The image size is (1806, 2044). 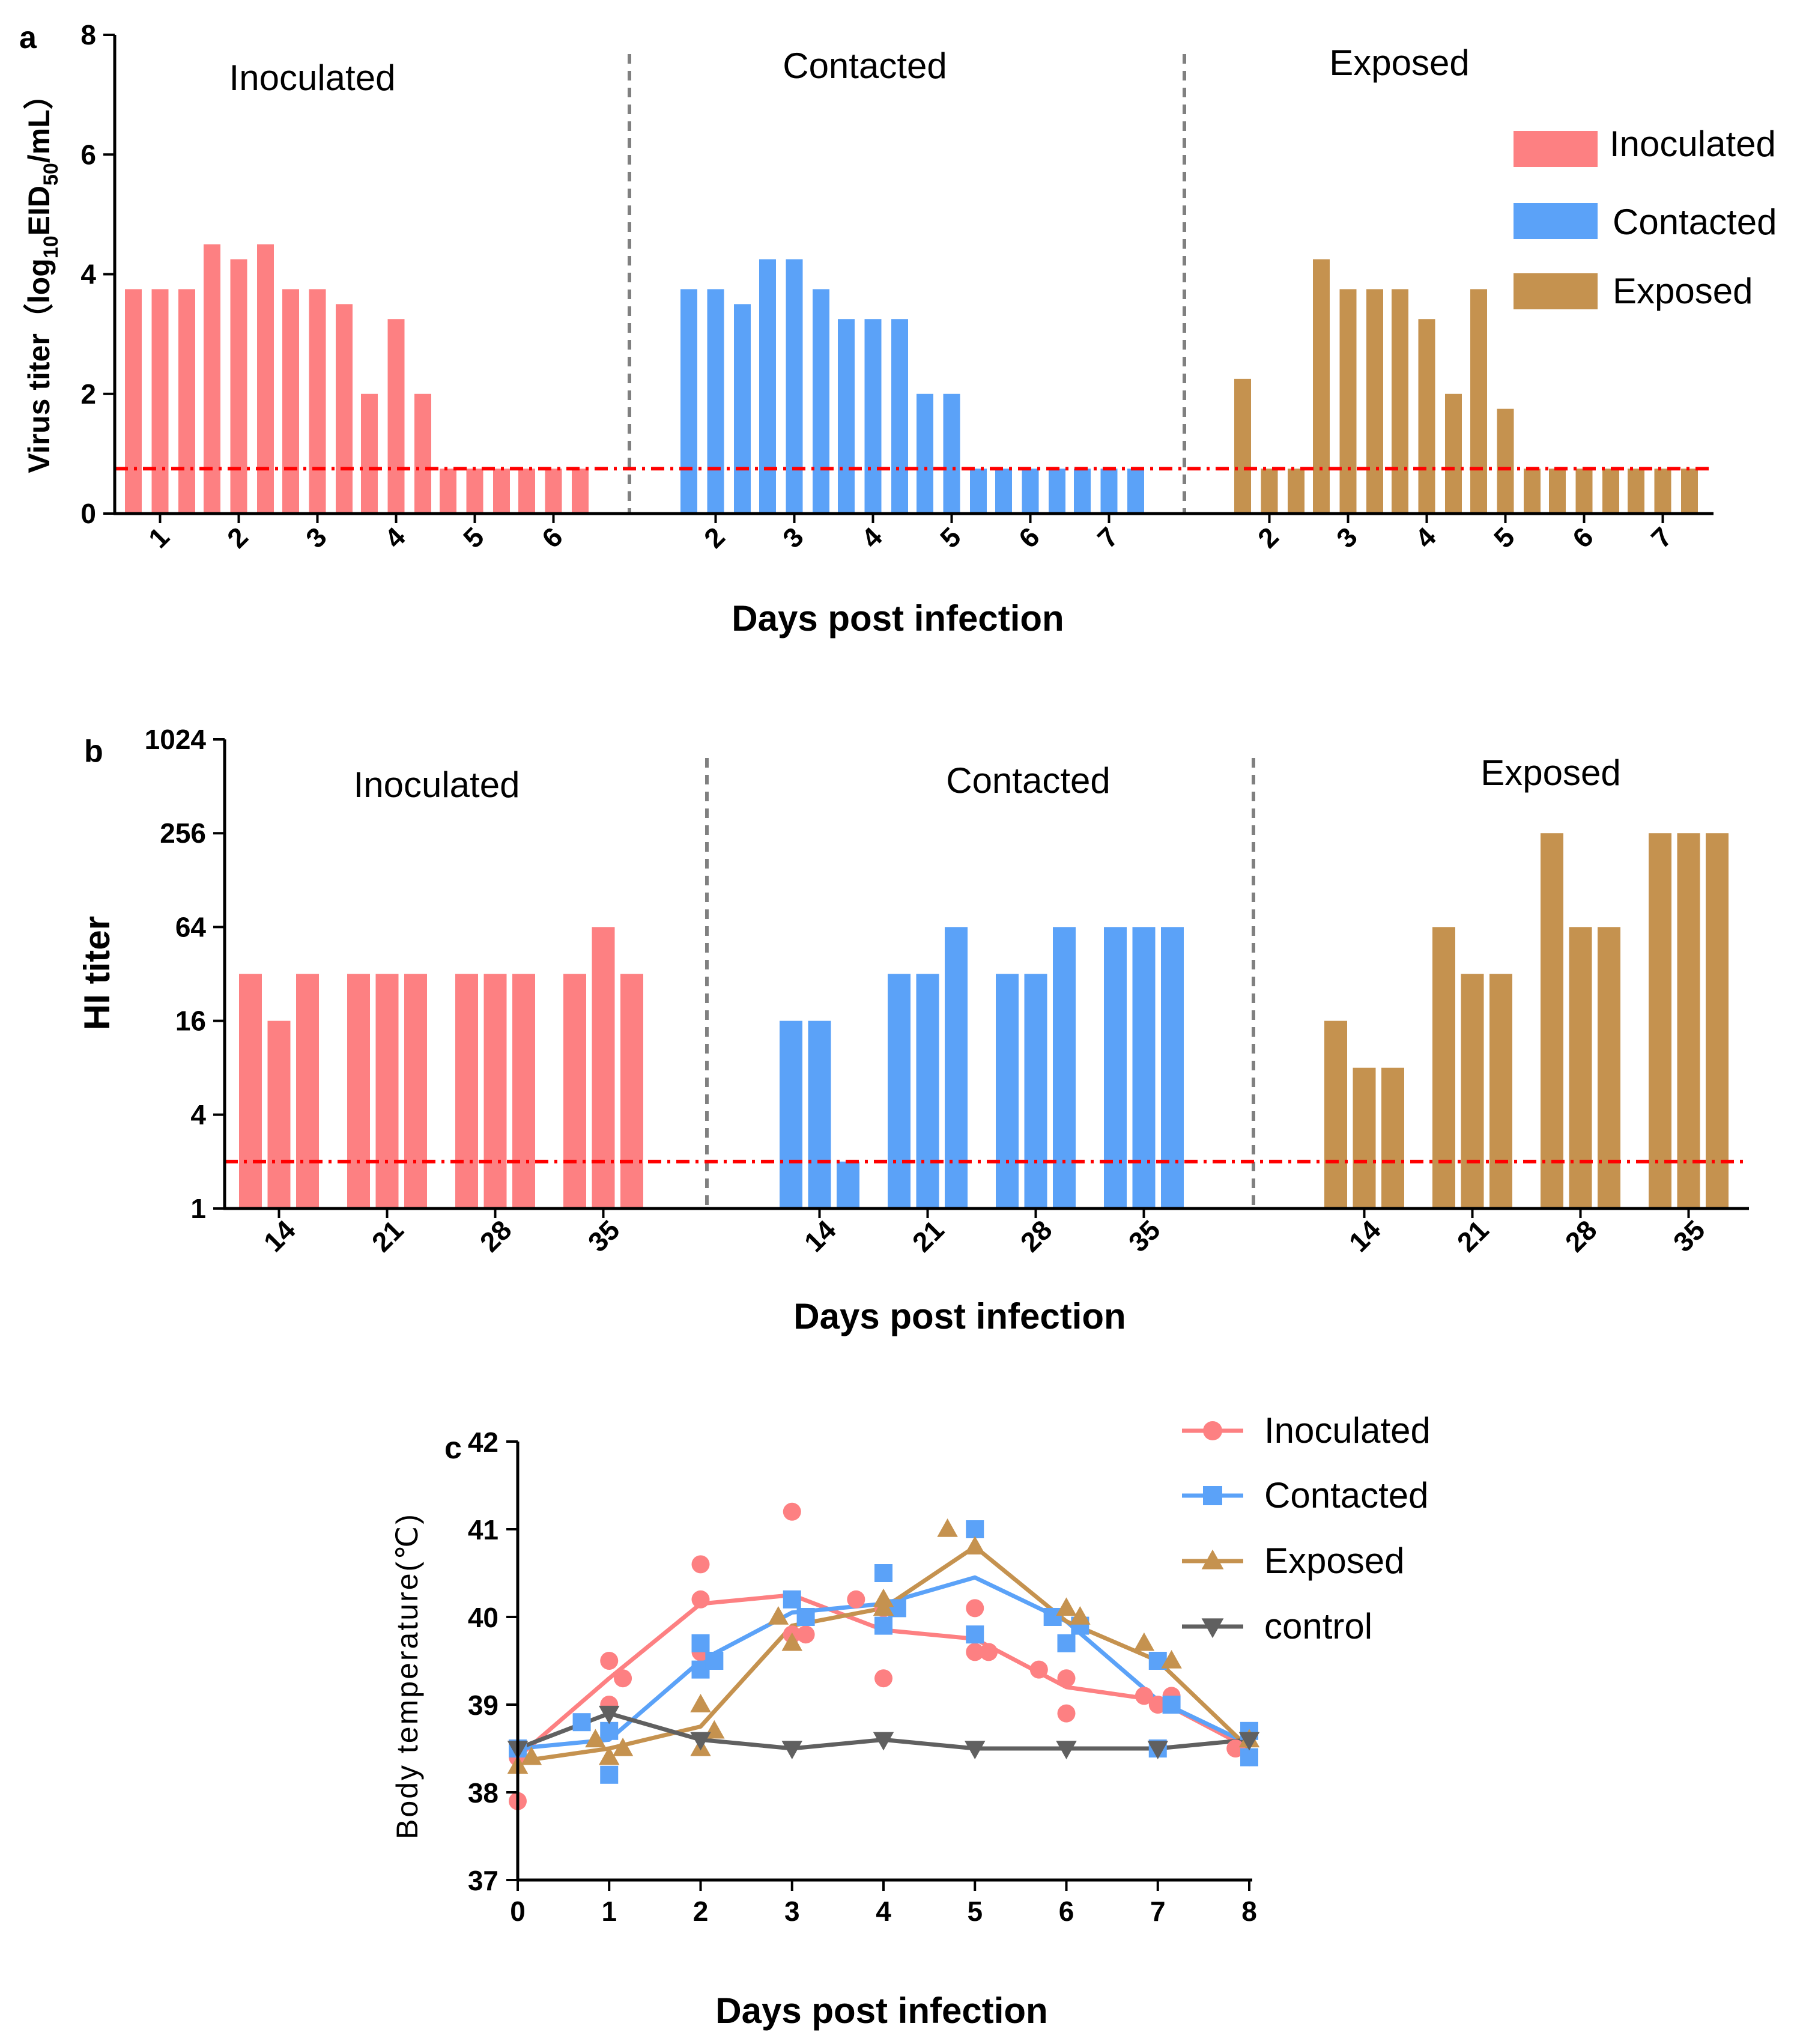 I want to click on x-tick-label-a-exposed-4: 4, so click(x=1425, y=537).